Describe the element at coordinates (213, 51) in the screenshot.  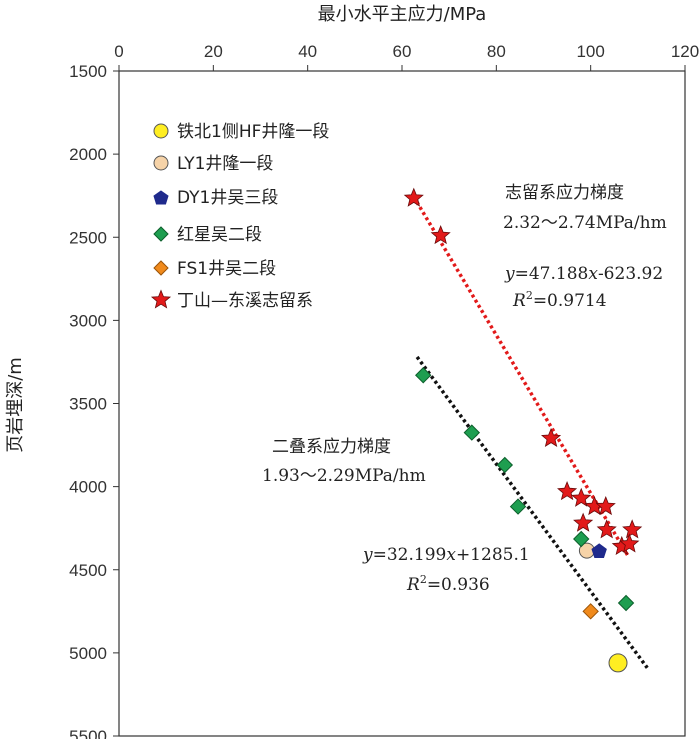
I see `x-tick-label: 20` at that location.